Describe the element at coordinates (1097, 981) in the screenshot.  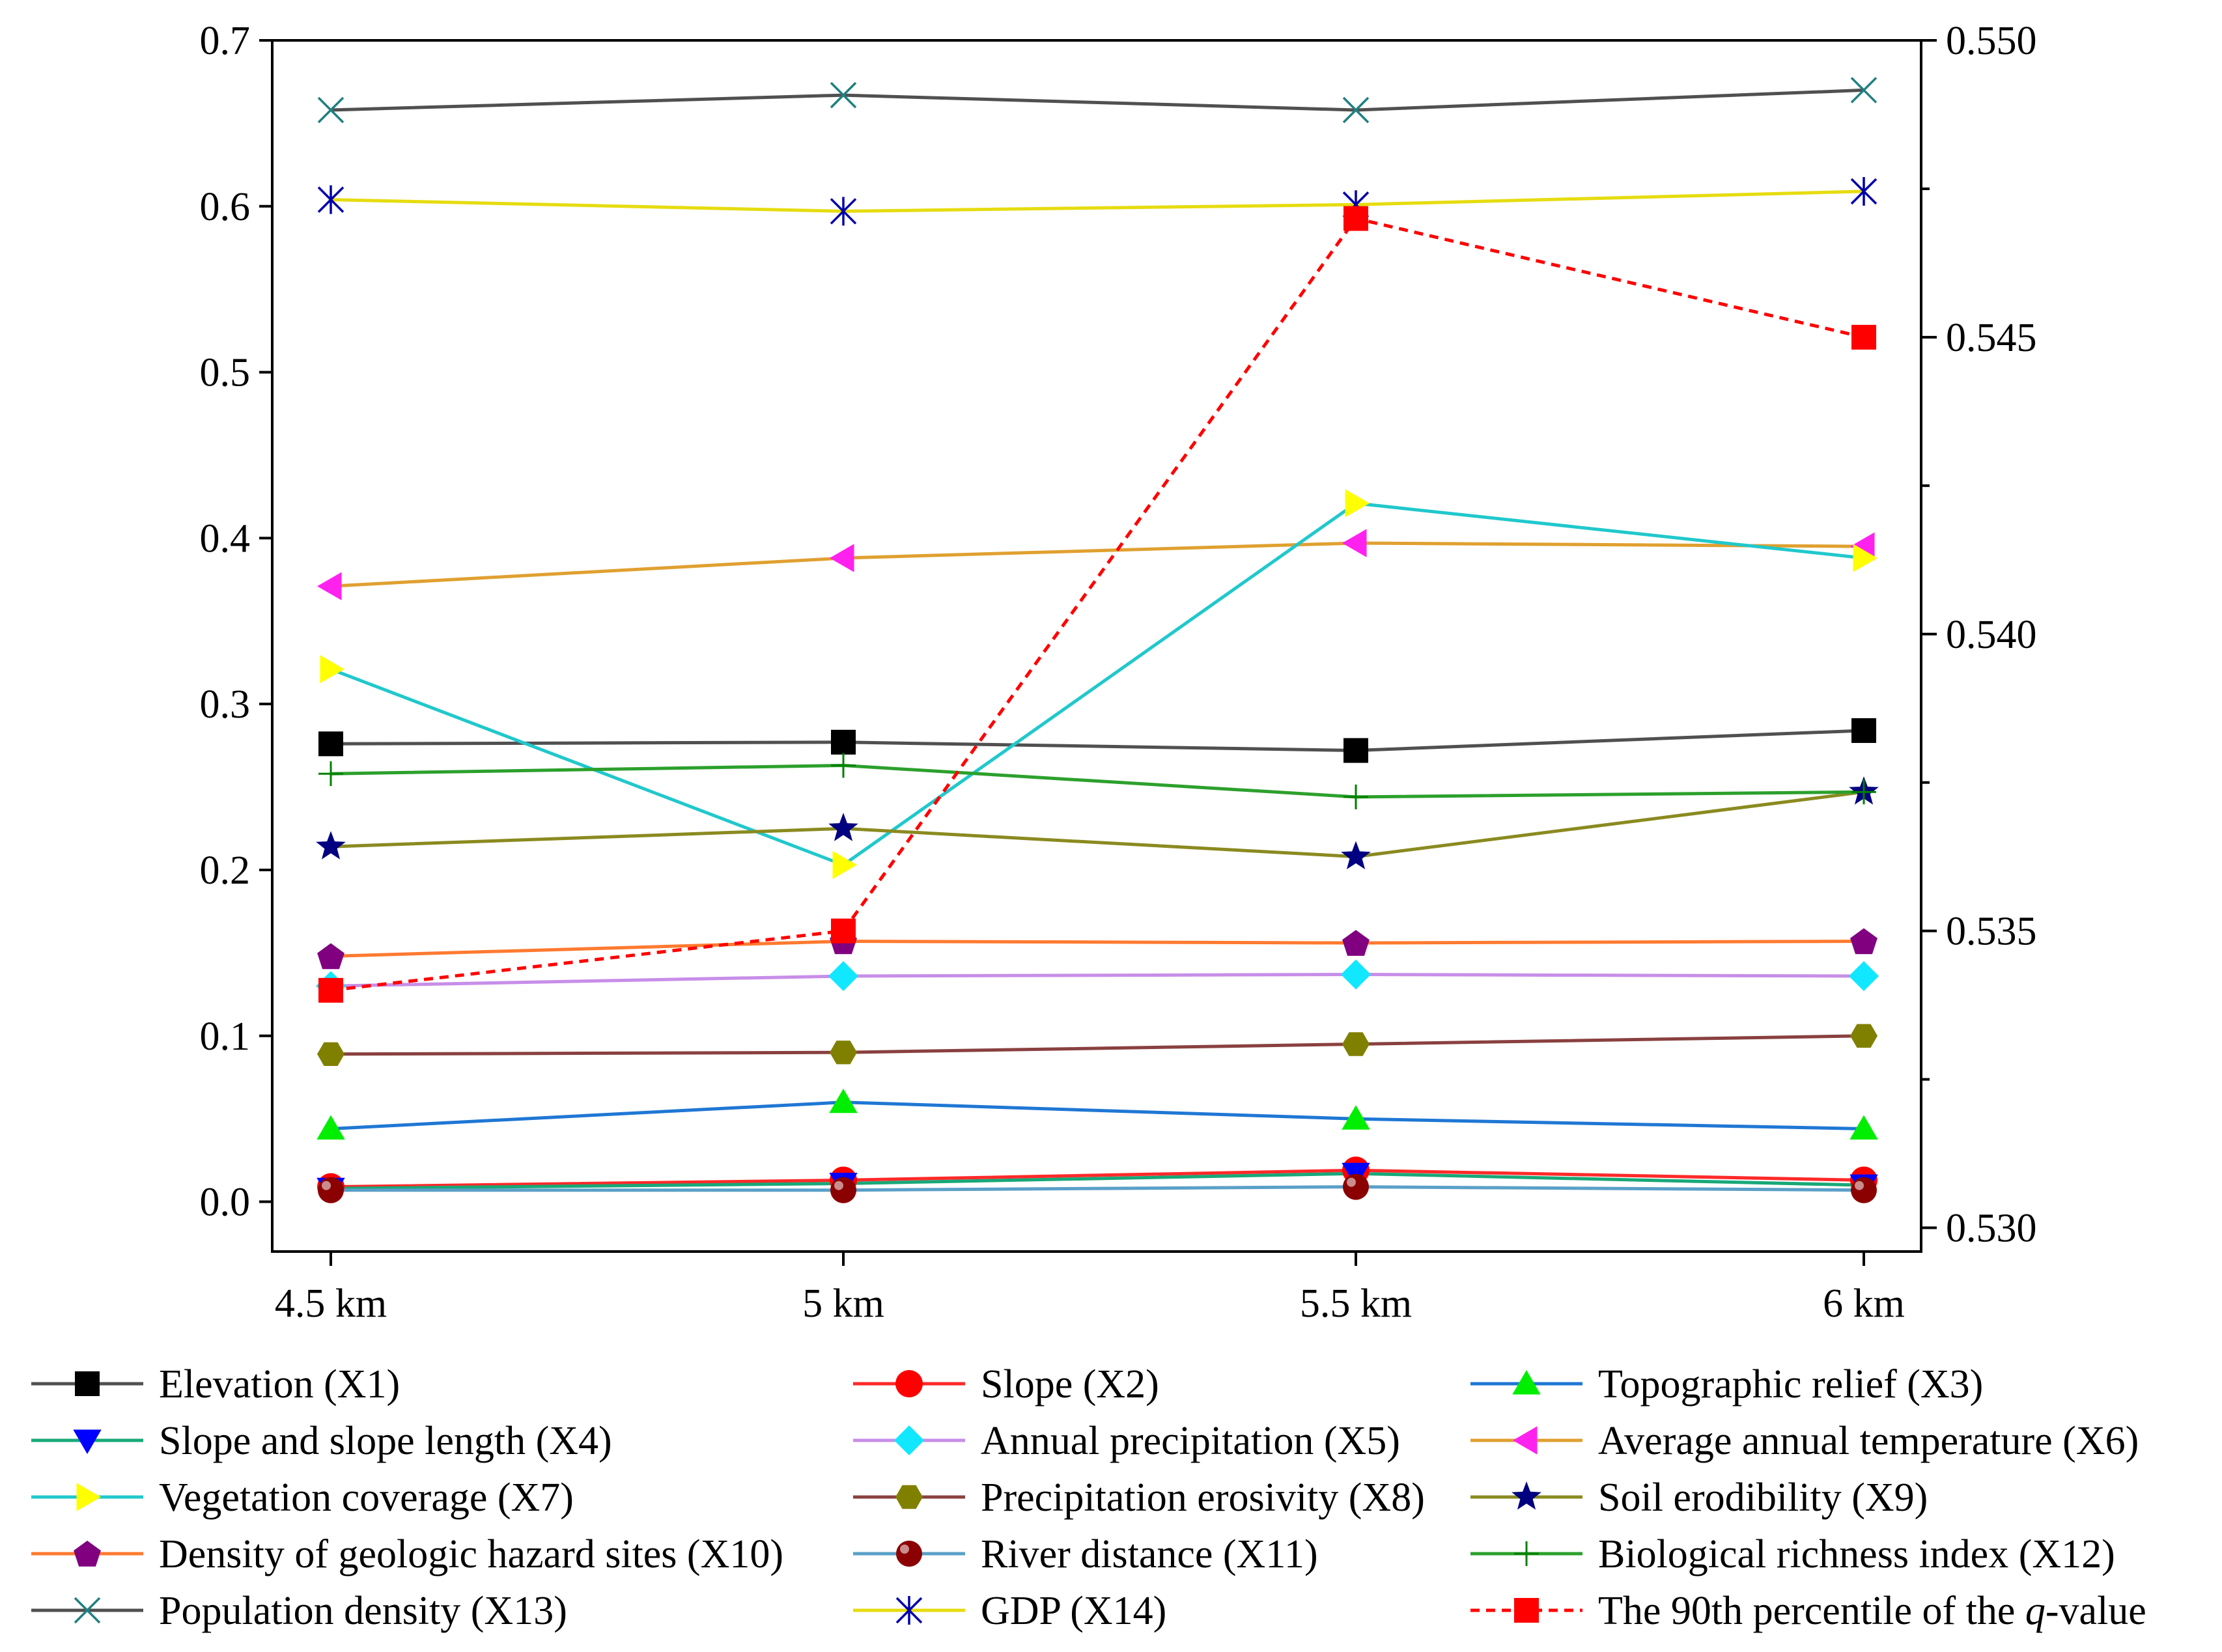
I see `series-line-annual-precipitation-x5` at that location.